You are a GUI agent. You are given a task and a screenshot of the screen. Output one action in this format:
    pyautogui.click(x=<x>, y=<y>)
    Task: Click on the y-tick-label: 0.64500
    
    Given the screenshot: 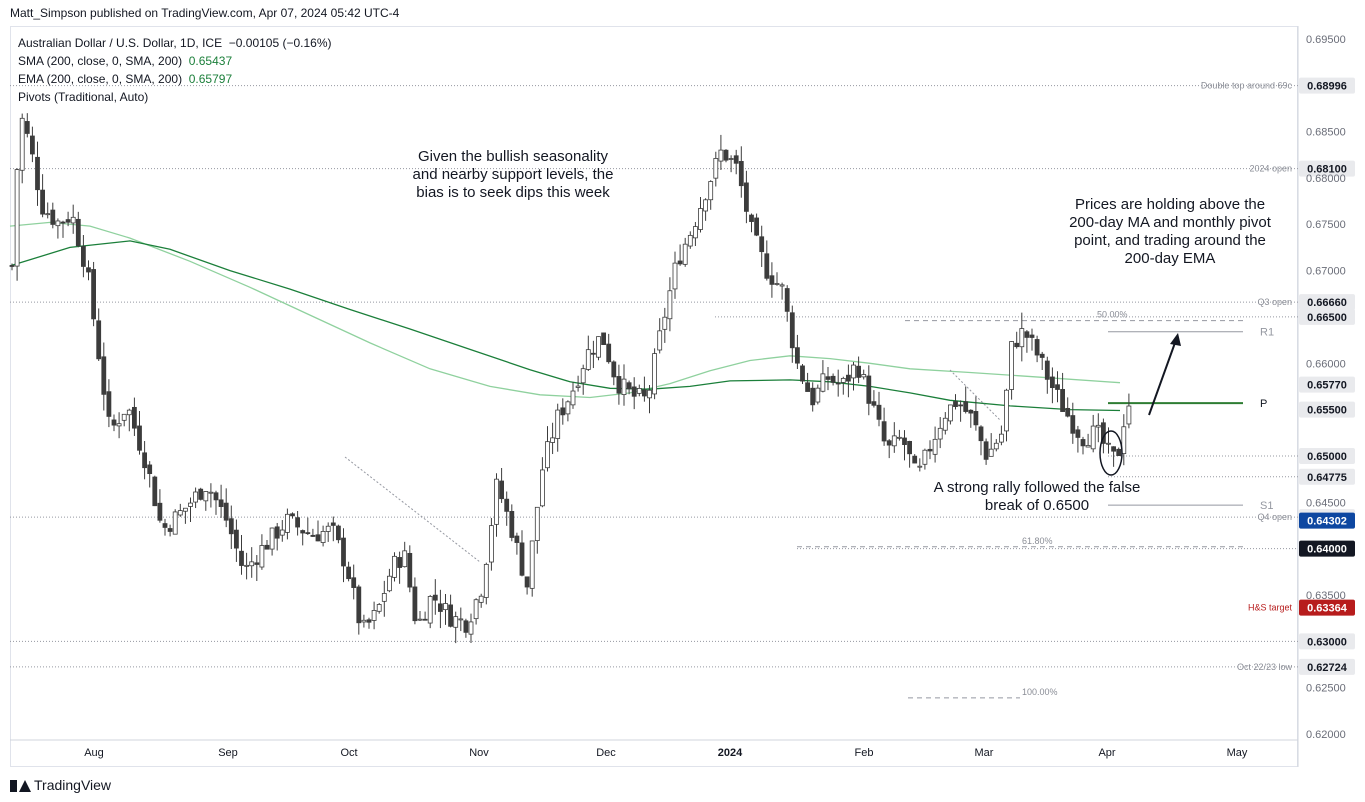 What is the action you would take?
    pyautogui.click(x=1326, y=503)
    